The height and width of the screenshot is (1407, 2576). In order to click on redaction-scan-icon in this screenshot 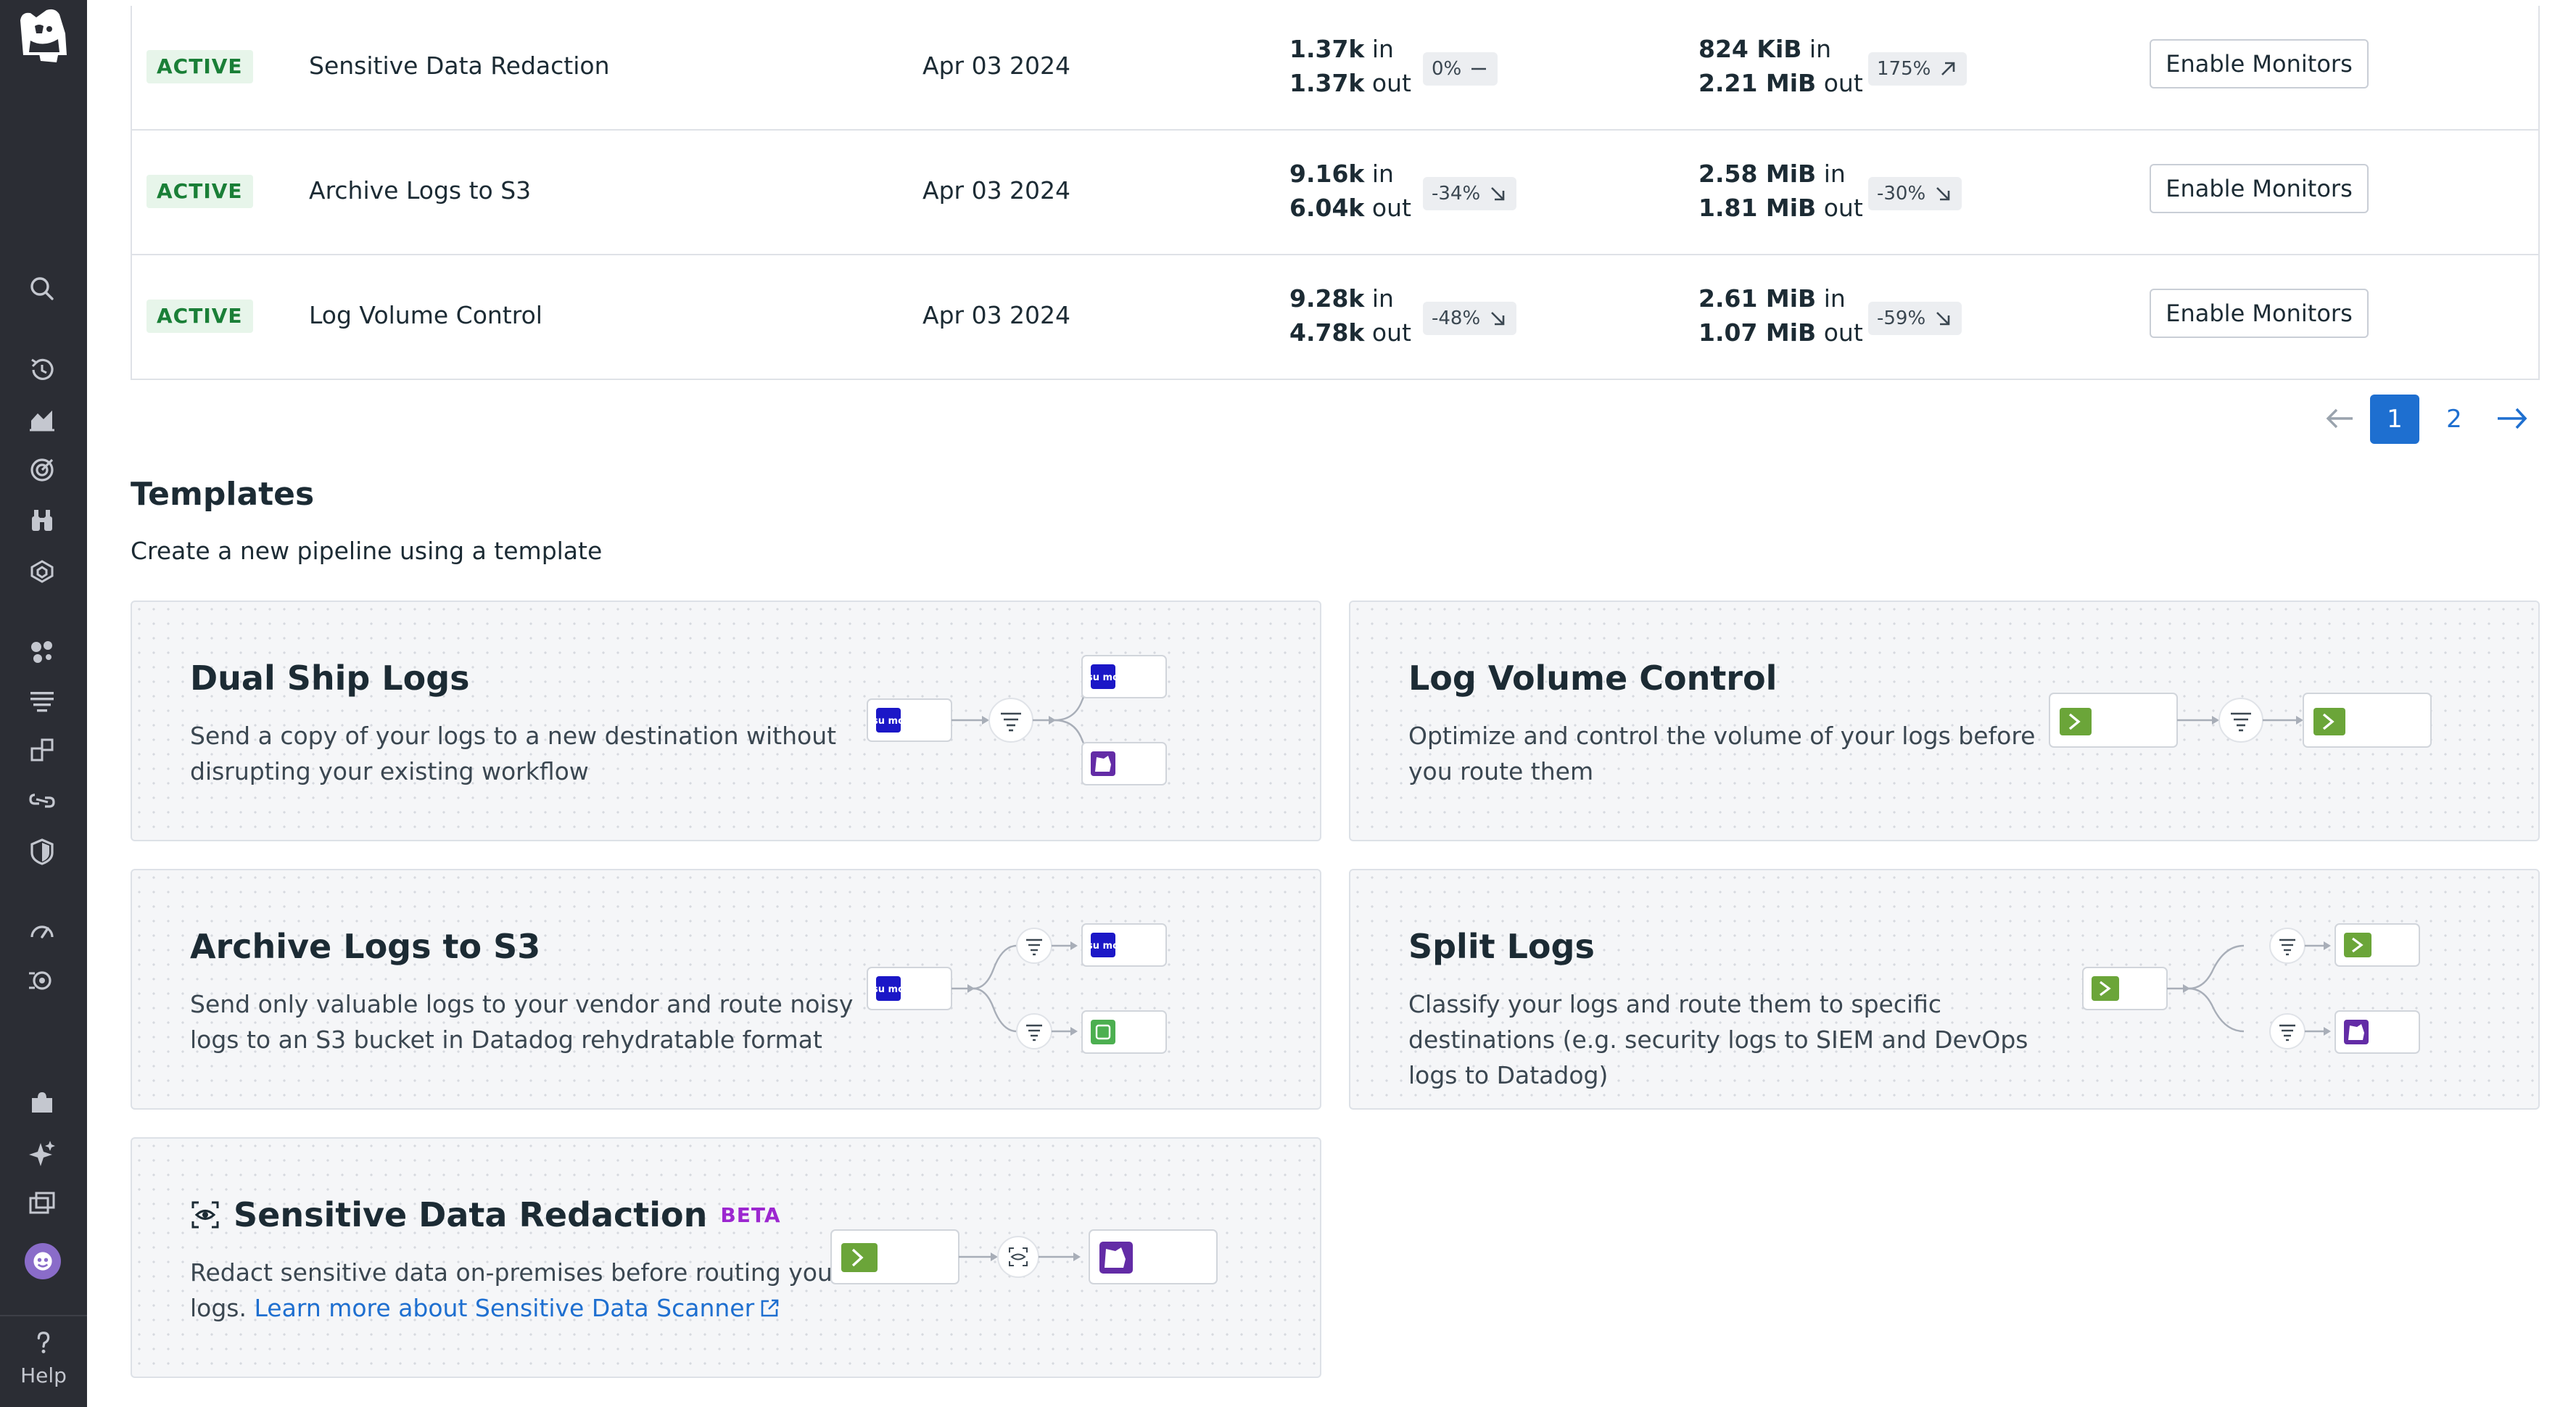, I will do `click(1018, 1256)`.